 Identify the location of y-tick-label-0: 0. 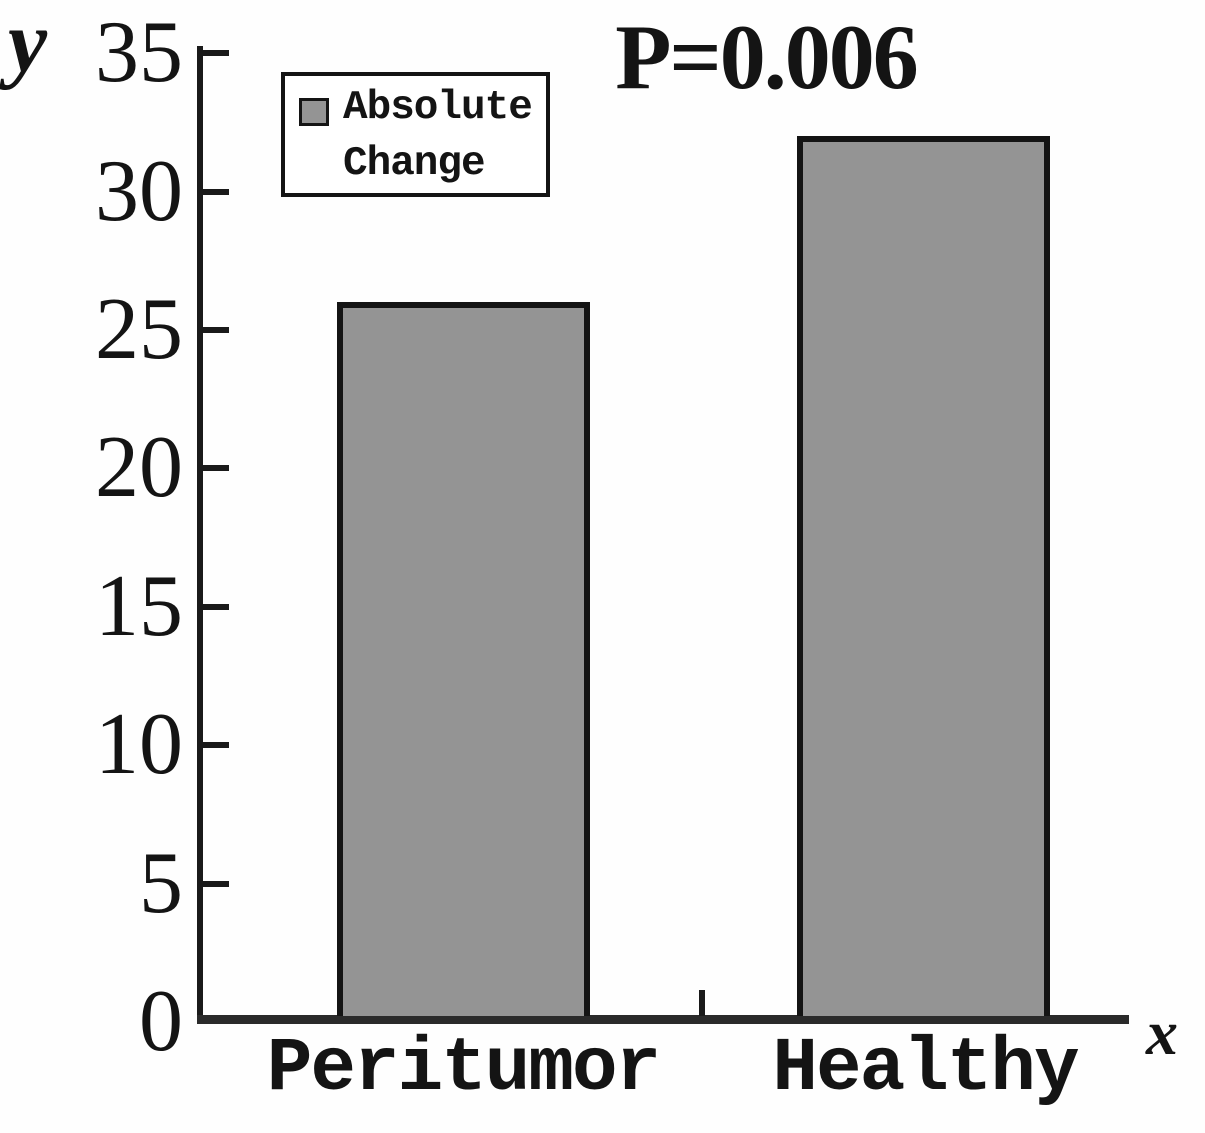
(161, 1021).